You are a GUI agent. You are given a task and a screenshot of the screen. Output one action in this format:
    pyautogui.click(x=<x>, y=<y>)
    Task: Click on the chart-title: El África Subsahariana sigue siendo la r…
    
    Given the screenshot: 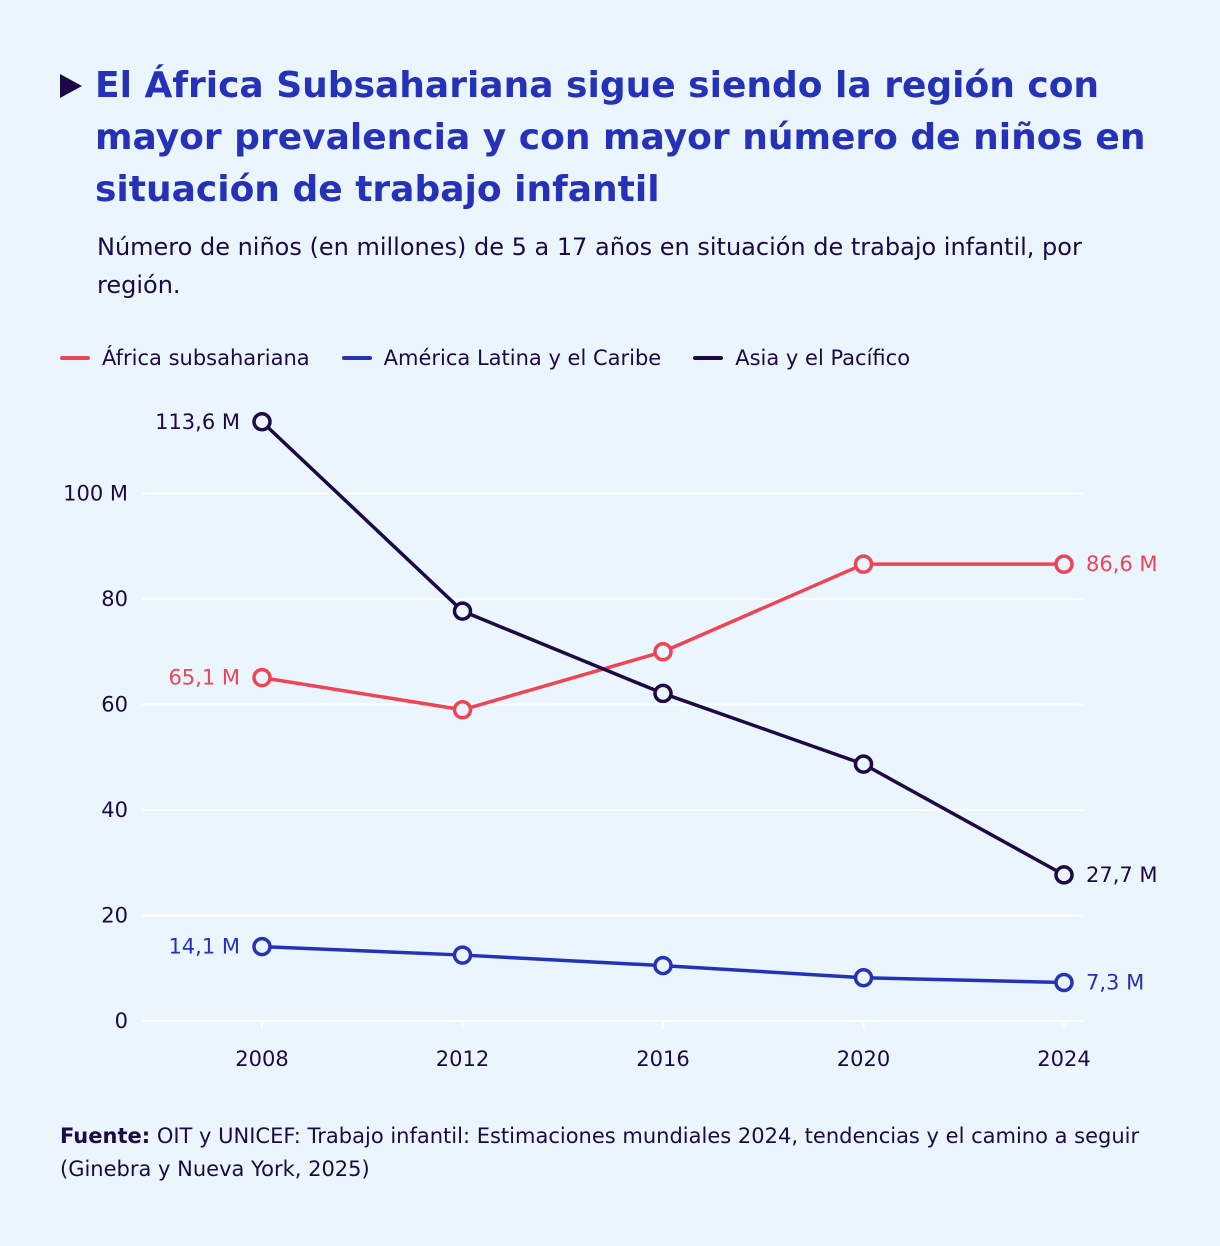 What is the action you would take?
    pyautogui.click(x=620, y=137)
    